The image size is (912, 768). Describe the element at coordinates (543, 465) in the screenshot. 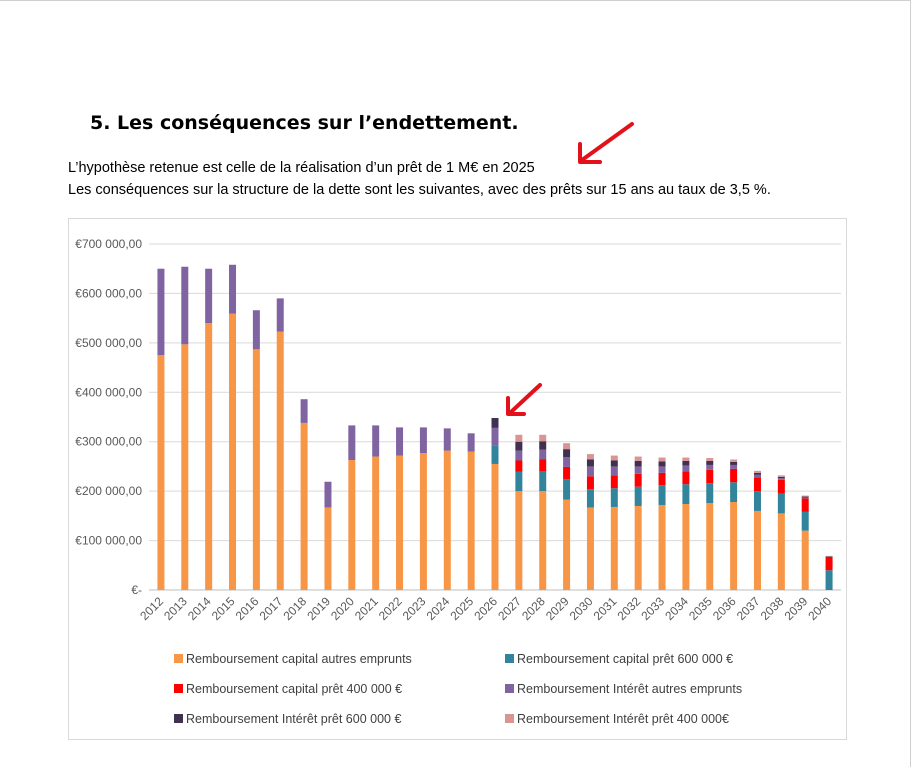

I see `bar-segment-2028-s3` at that location.